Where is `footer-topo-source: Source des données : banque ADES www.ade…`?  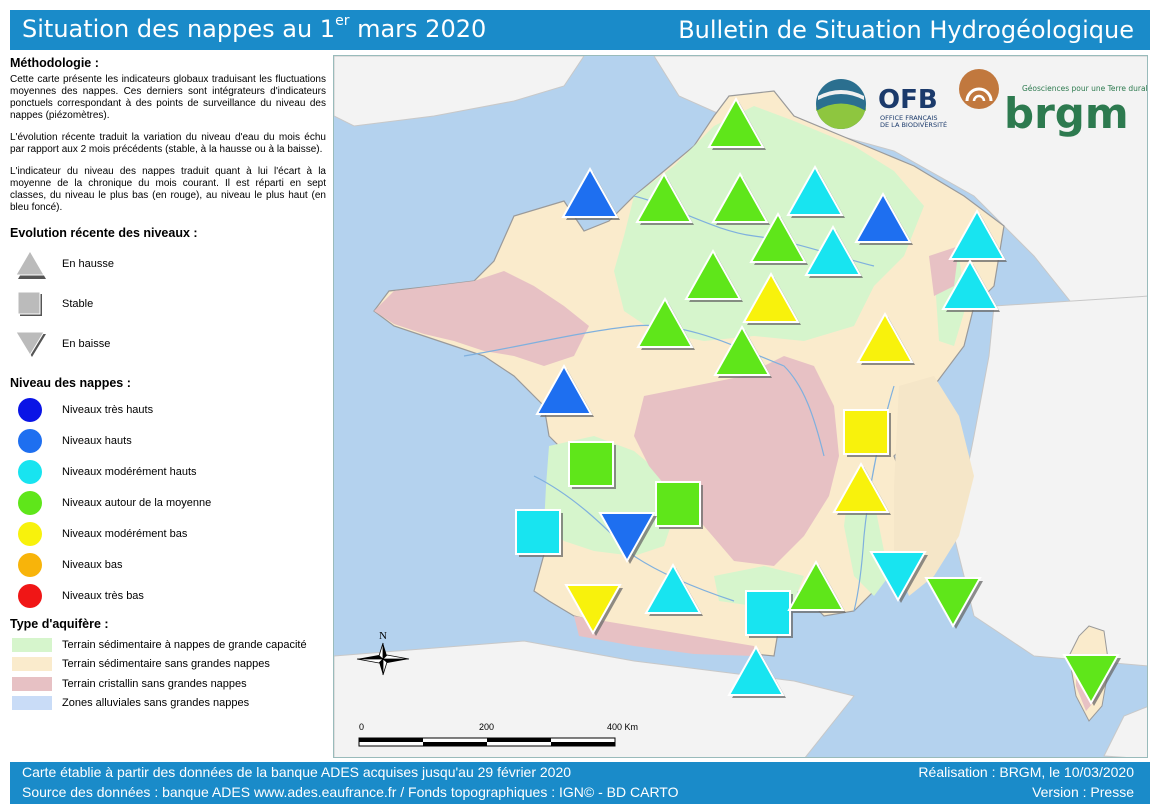
footer-topo-source: Source des données : banque ADES www.ade… is located at coordinates (350, 792).